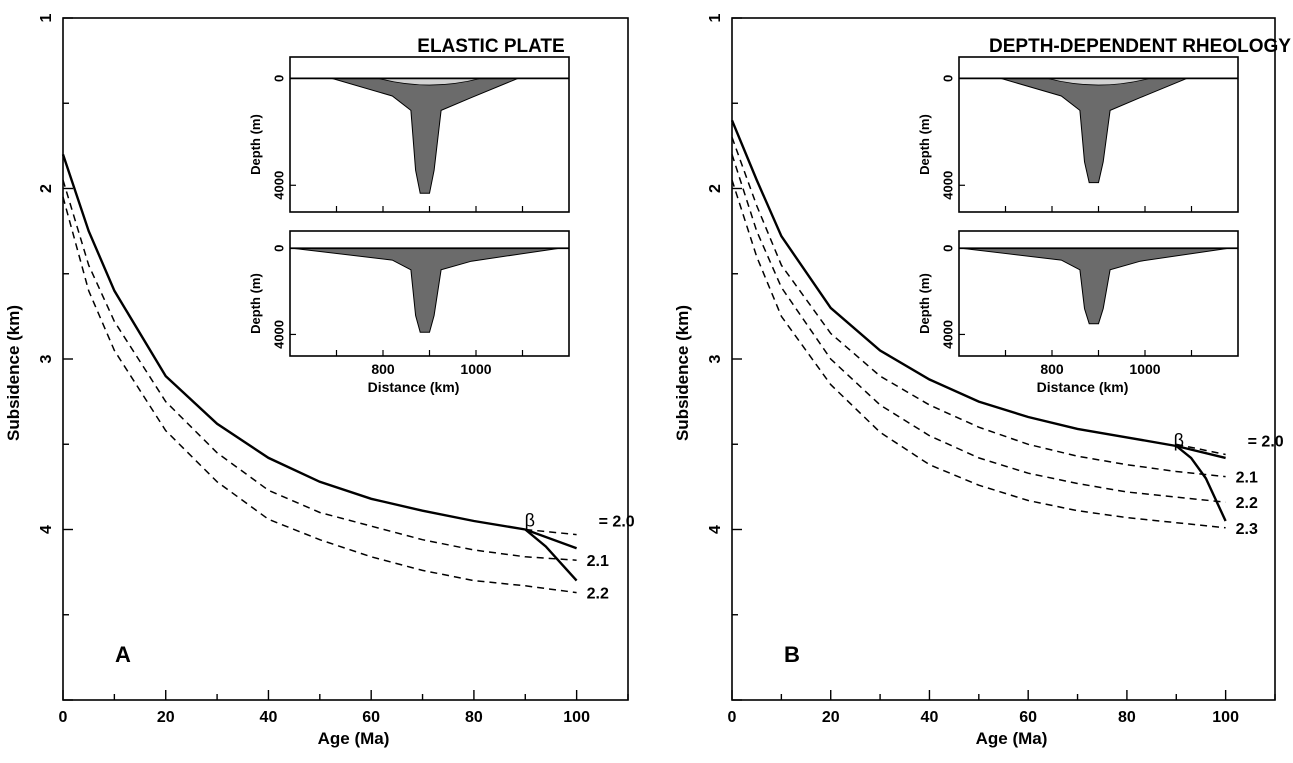  I want to click on chart-title: ELASTIC PLATE, so click(490, 46).